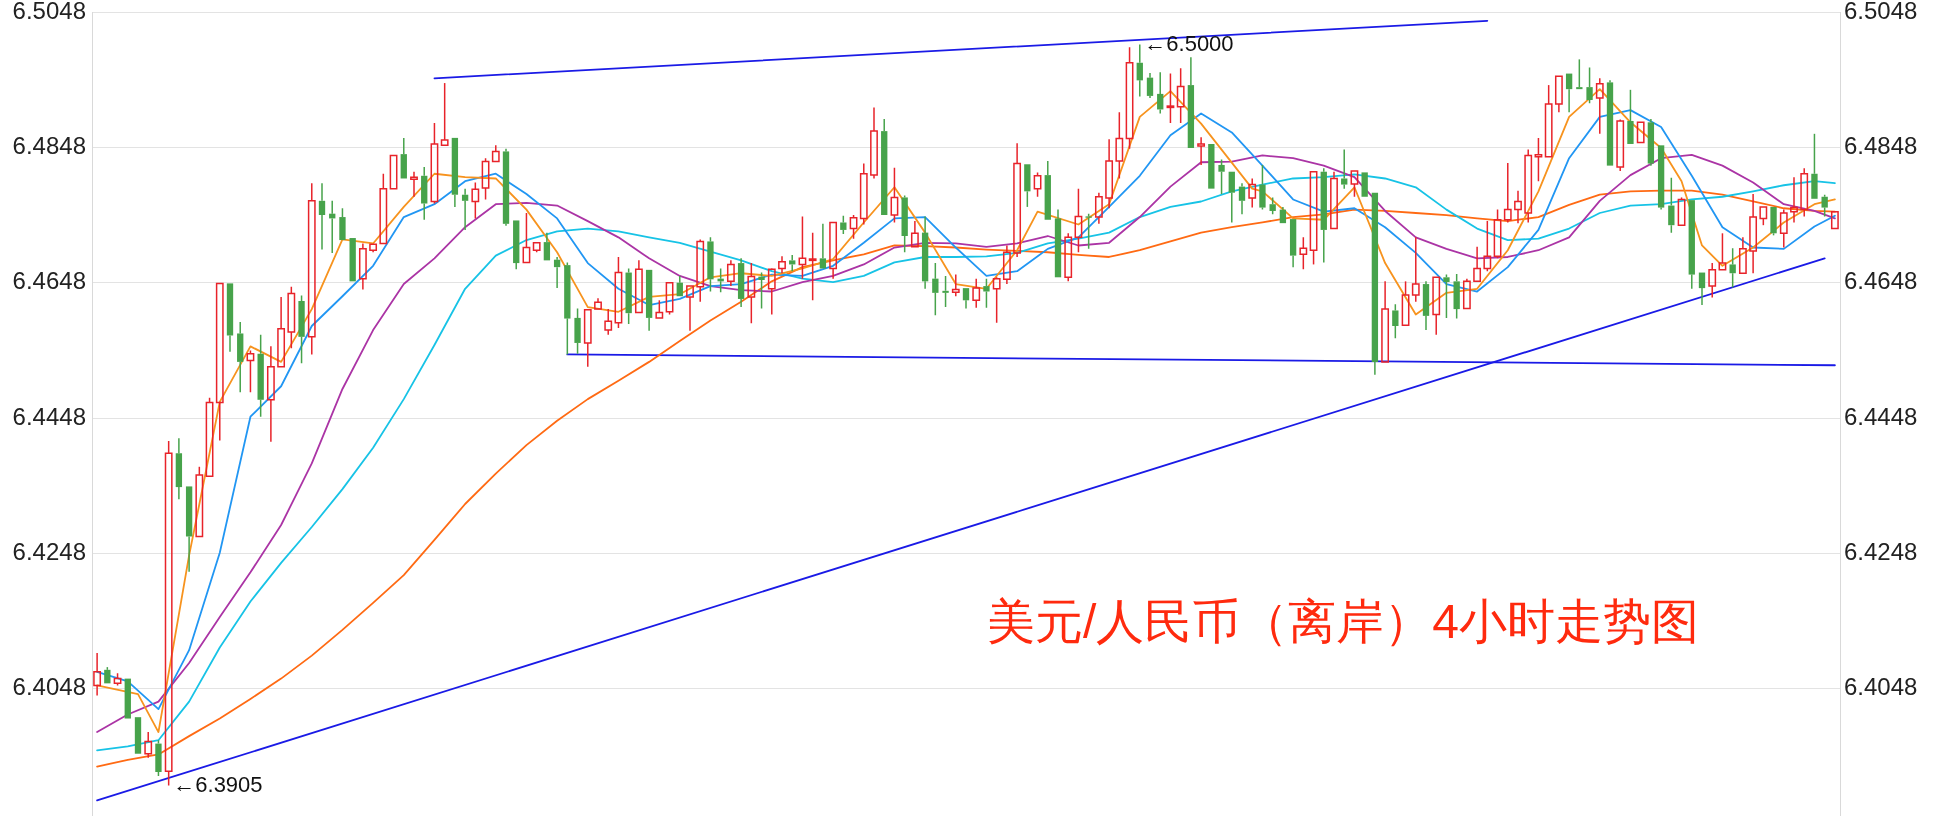 This screenshot has height=816, width=1936. I want to click on y-tick-label: 6.4048, so click(49, 687).